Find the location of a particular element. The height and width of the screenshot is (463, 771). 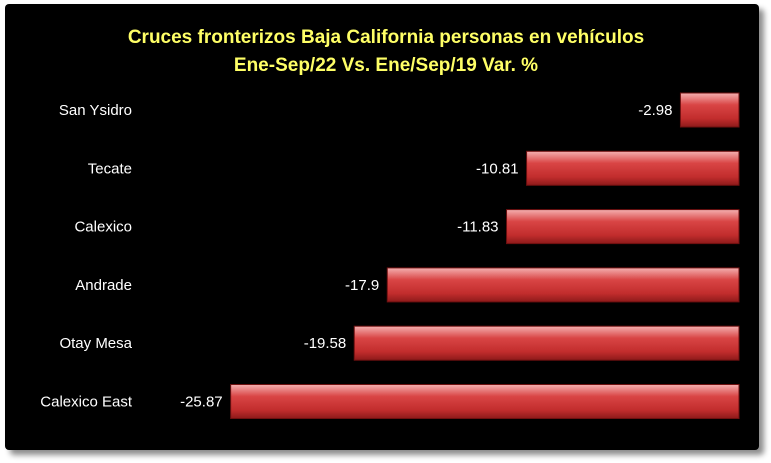

category-label: Otay Mesa is located at coordinates (95, 343).